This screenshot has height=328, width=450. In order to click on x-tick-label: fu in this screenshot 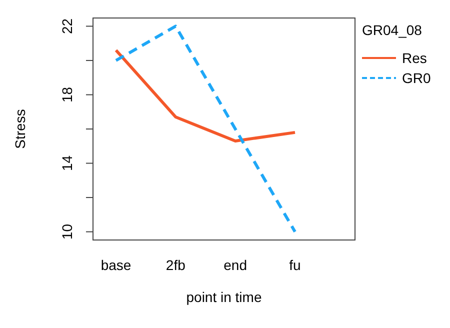, I will do `click(295, 264)`.